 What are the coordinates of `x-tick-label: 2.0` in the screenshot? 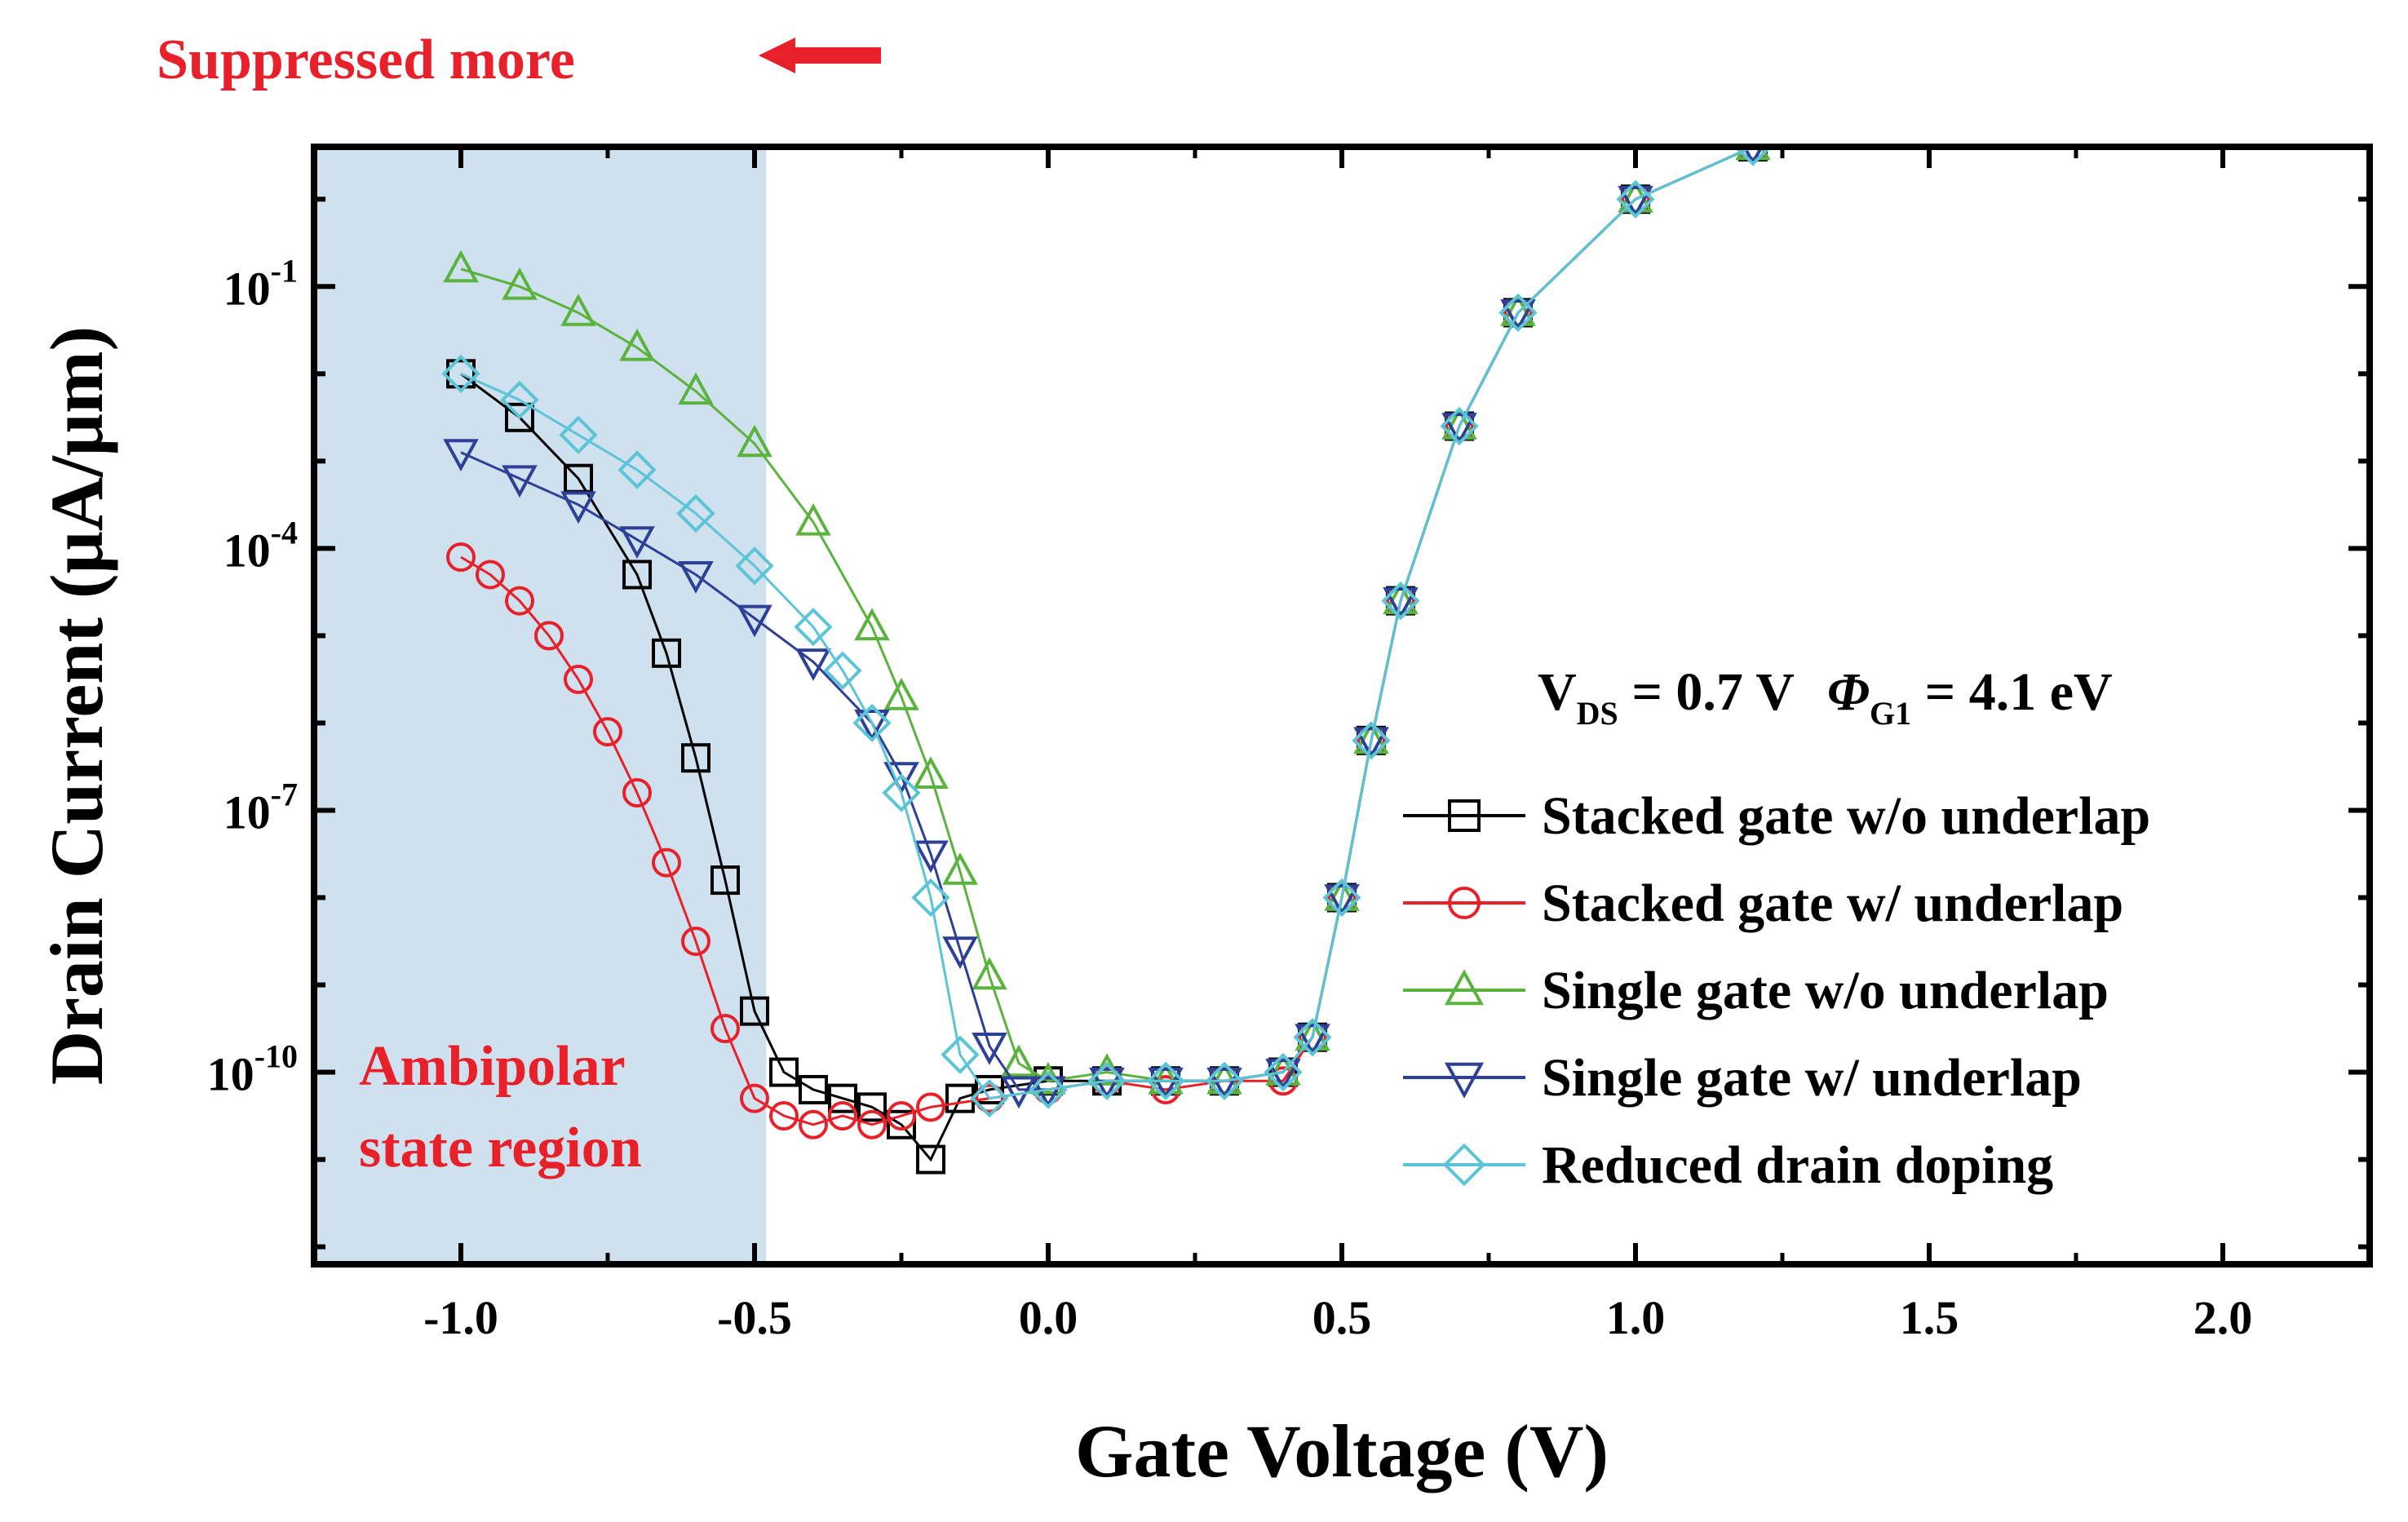 It's located at (2223, 1317).